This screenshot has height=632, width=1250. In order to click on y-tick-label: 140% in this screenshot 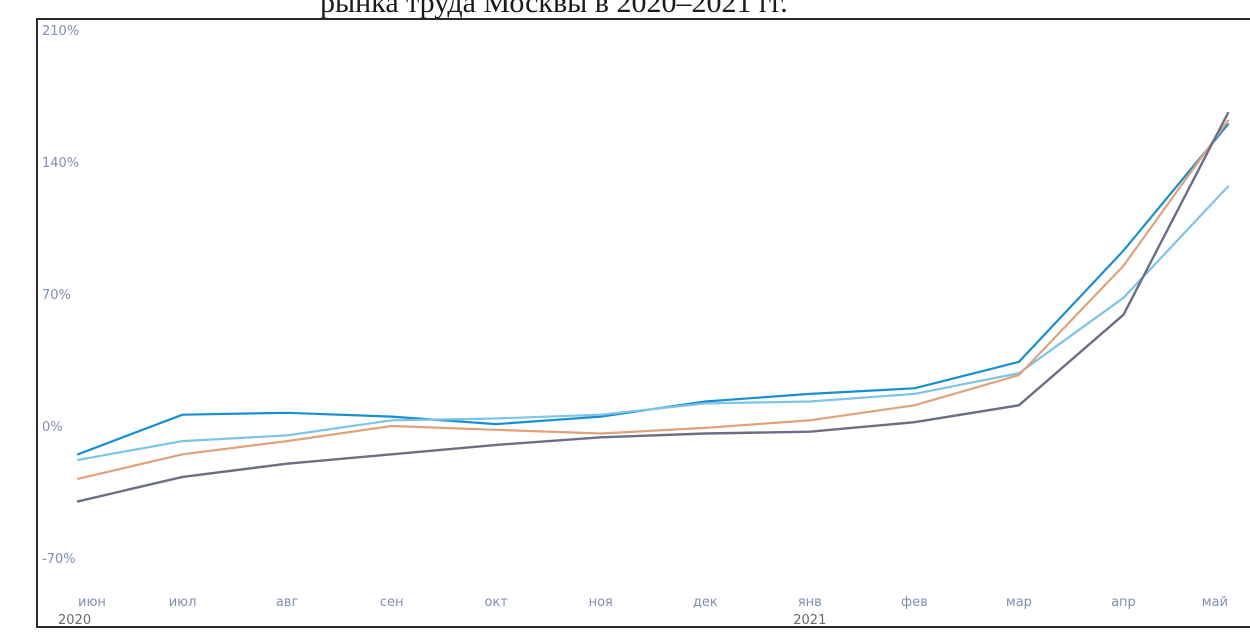, I will do `click(60, 163)`.